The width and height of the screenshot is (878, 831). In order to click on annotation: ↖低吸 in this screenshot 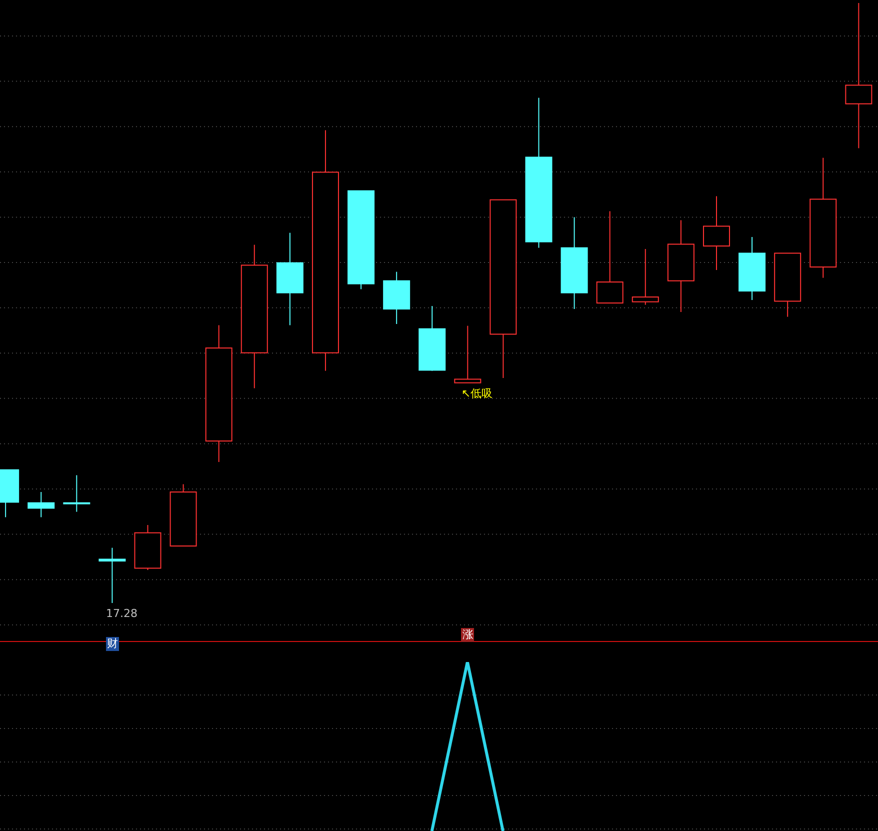, I will do `click(477, 393)`.